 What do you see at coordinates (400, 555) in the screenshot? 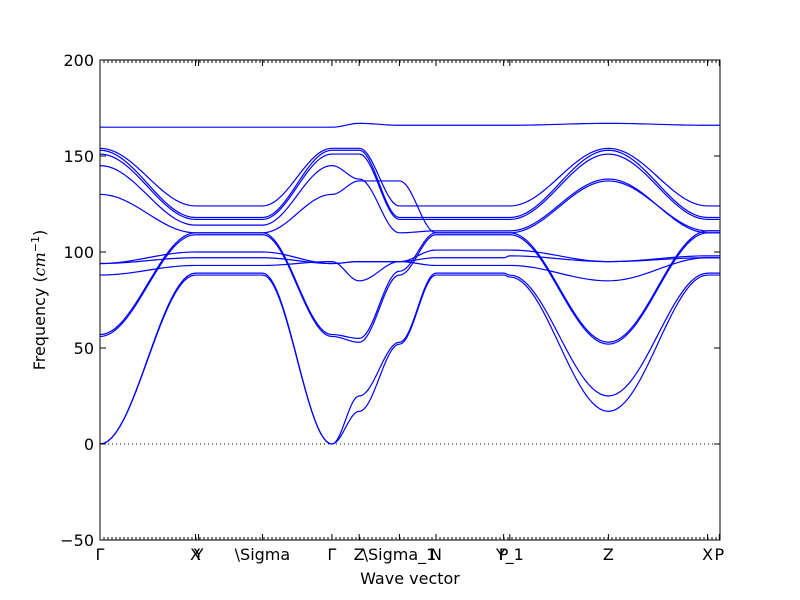
I see `x-tick-label: \Sigma_1` at bounding box center [400, 555].